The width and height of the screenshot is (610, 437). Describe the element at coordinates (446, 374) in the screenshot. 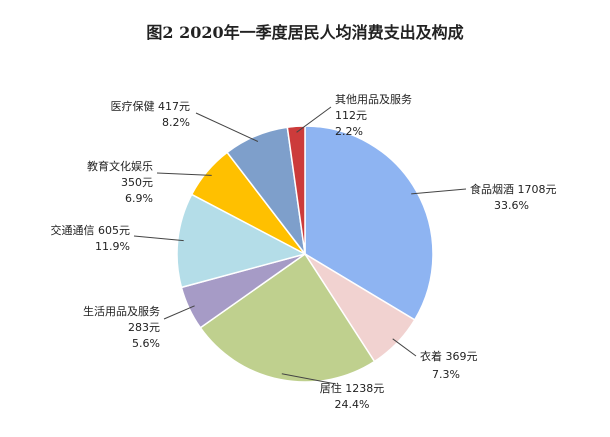

I see `slice-percent-label: 7.3%` at that location.